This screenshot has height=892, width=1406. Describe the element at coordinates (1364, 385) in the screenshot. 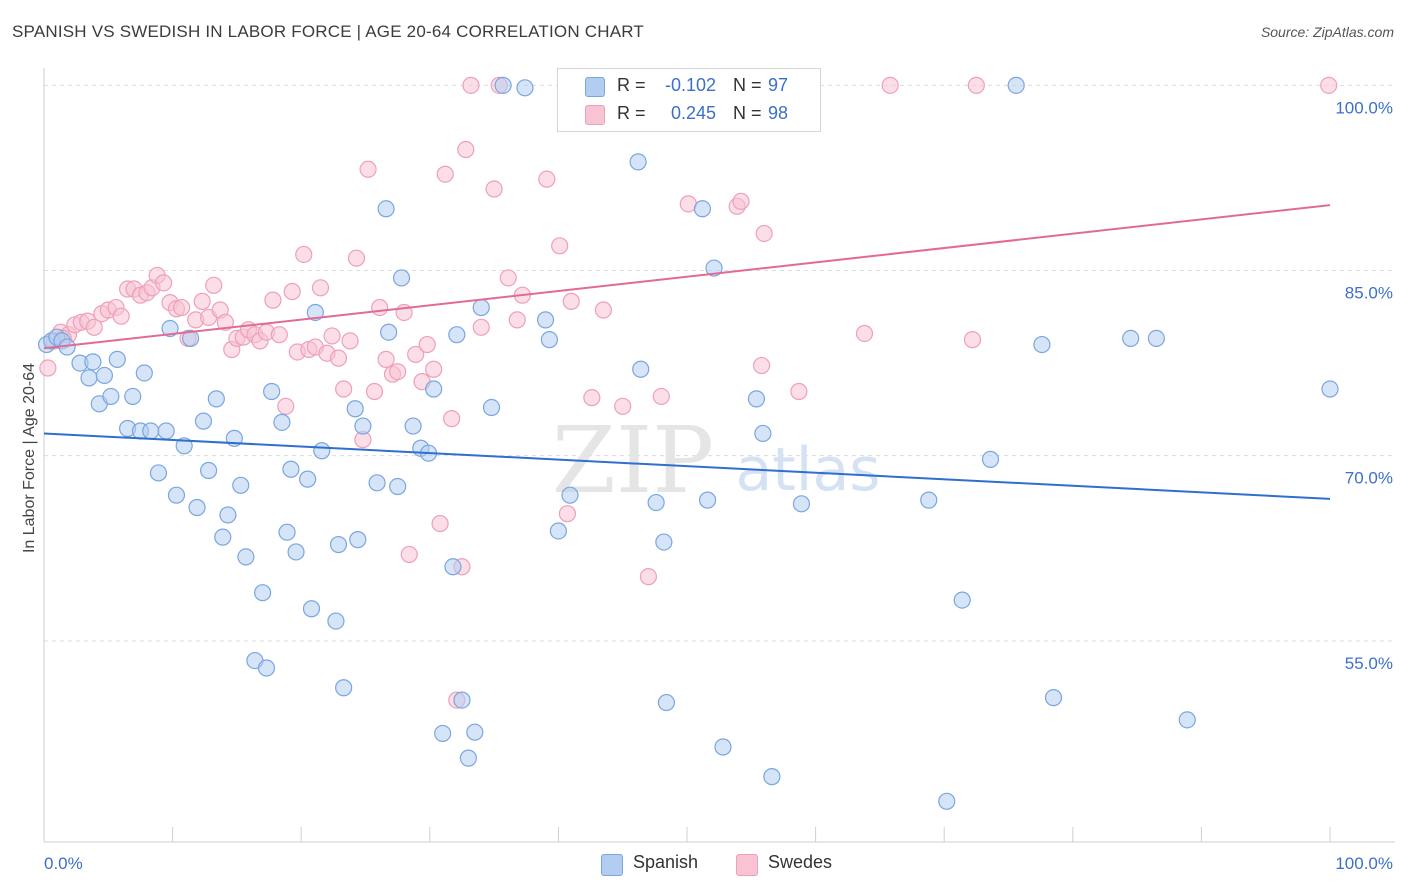

I see `y-tick-labels: 100.0% 85.0% 70.0% 55.0%` at that location.